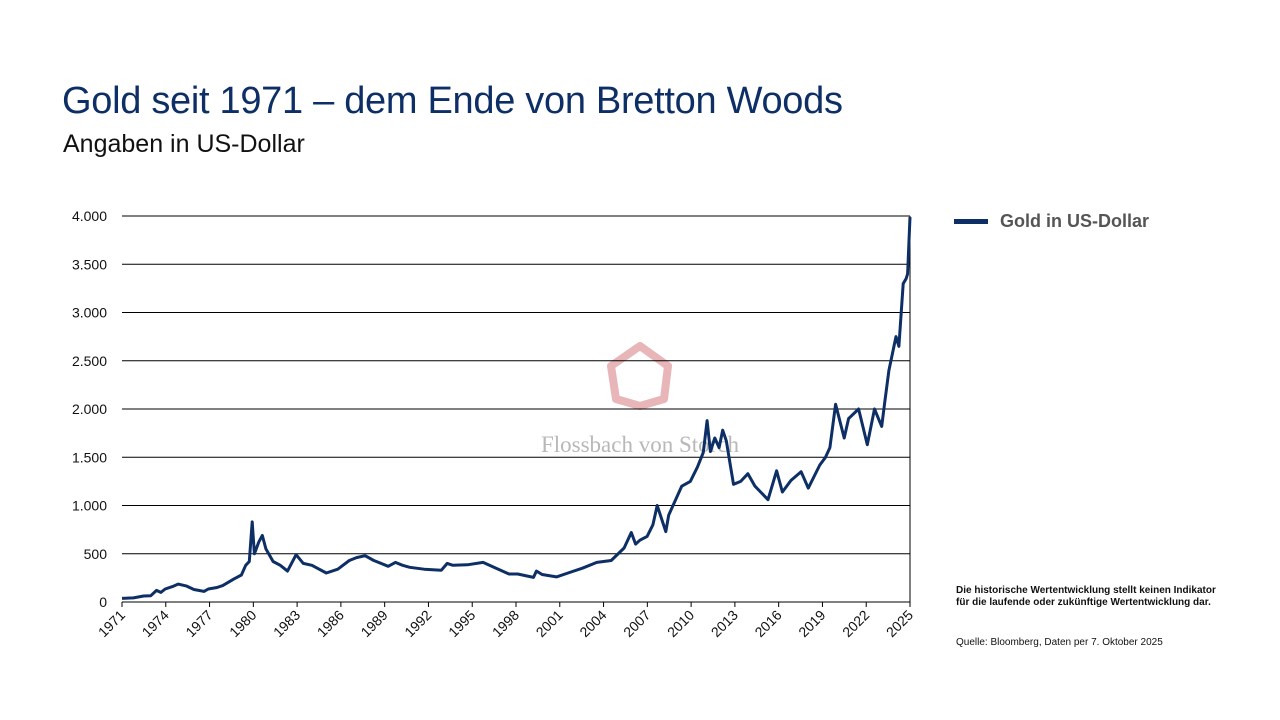 The height and width of the screenshot is (720, 1280). I want to click on chart-subtitle: Angaben in US-Dollar, so click(184, 144).